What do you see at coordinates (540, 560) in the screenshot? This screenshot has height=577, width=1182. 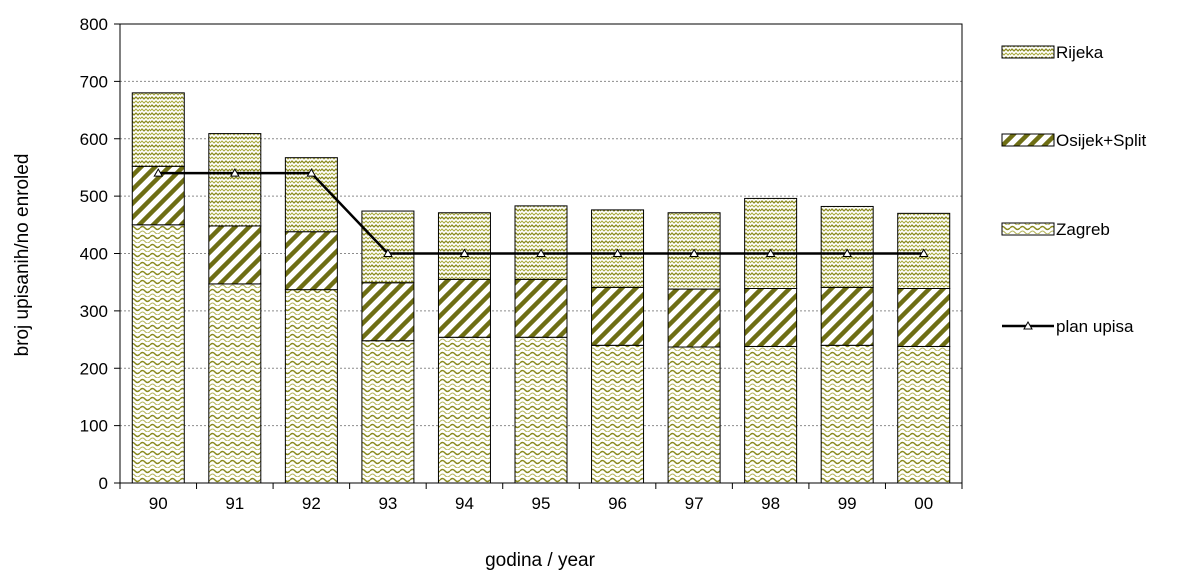 I see `x-axis-title: godina / year` at bounding box center [540, 560].